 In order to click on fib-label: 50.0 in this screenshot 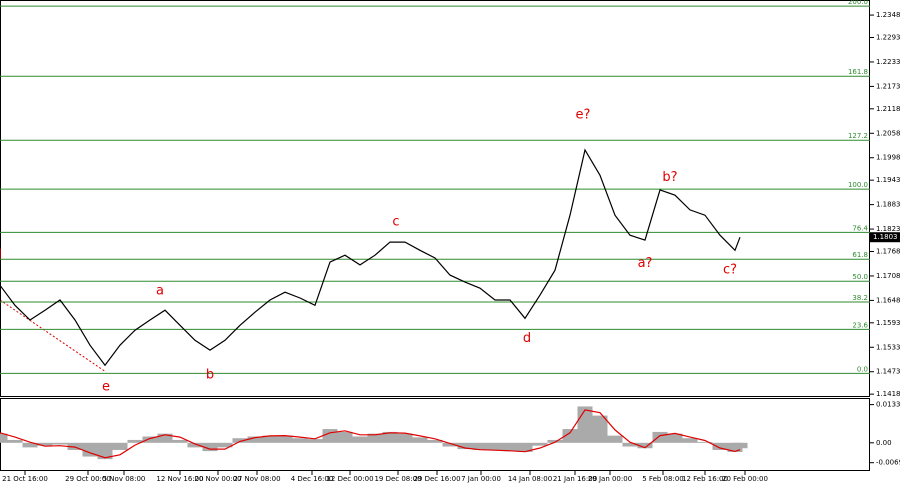, I will do `click(860, 277)`.